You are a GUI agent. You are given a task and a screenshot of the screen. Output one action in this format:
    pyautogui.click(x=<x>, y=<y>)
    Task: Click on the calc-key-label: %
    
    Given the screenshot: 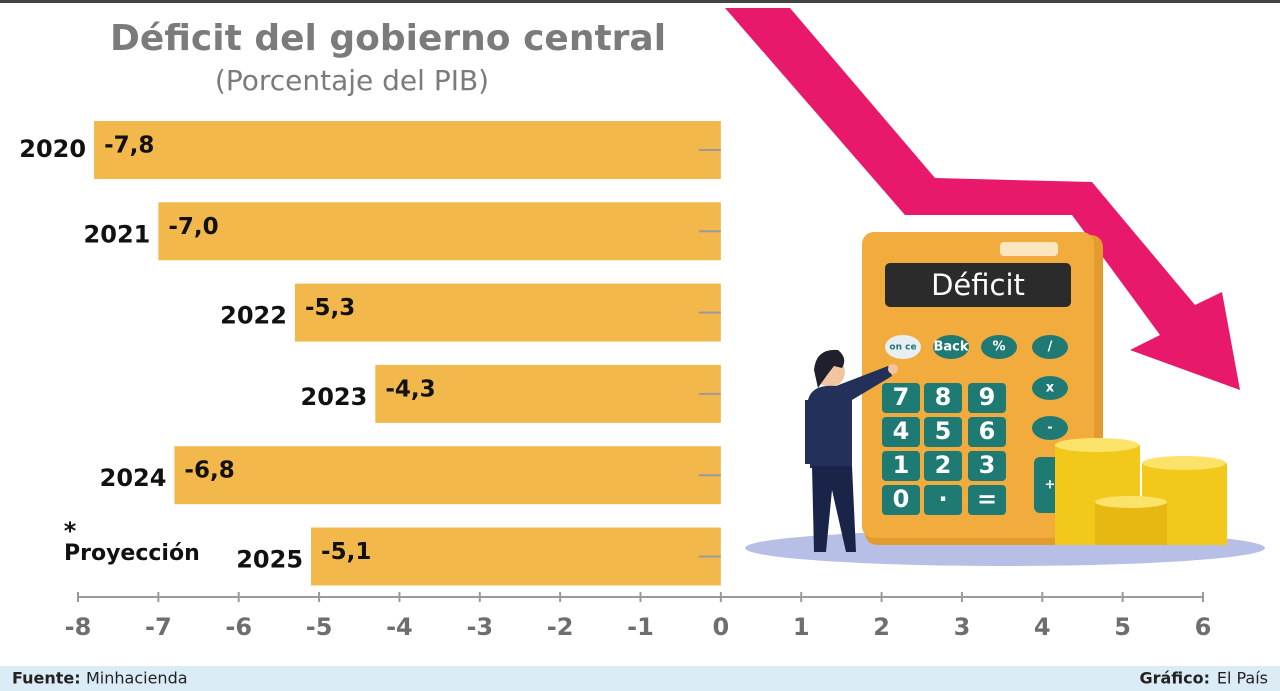 What is the action you would take?
    pyautogui.click(x=998, y=347)
    